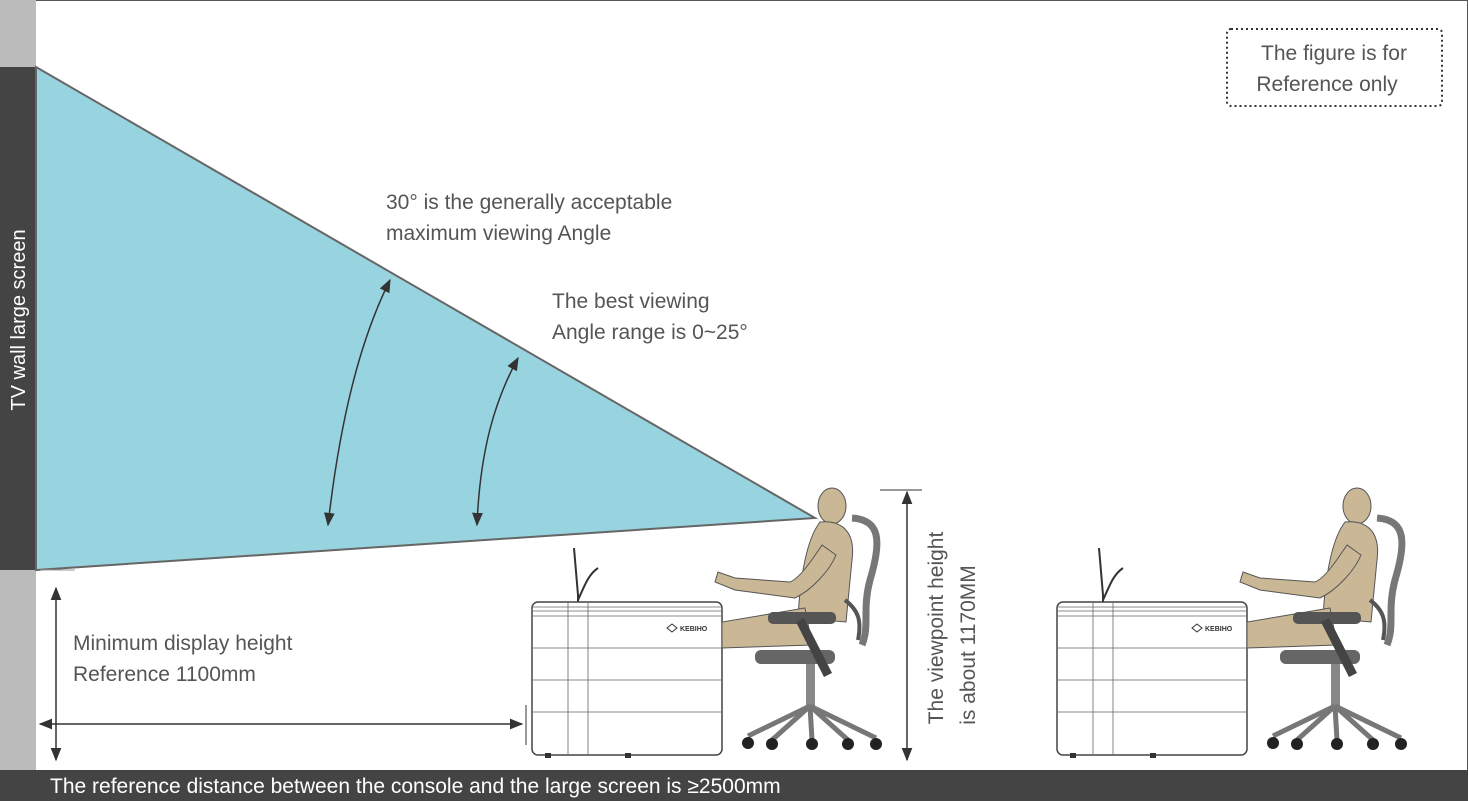  Describe the element at coordinates (1334, 67) in the screenshot. I see `note-box` at that location.